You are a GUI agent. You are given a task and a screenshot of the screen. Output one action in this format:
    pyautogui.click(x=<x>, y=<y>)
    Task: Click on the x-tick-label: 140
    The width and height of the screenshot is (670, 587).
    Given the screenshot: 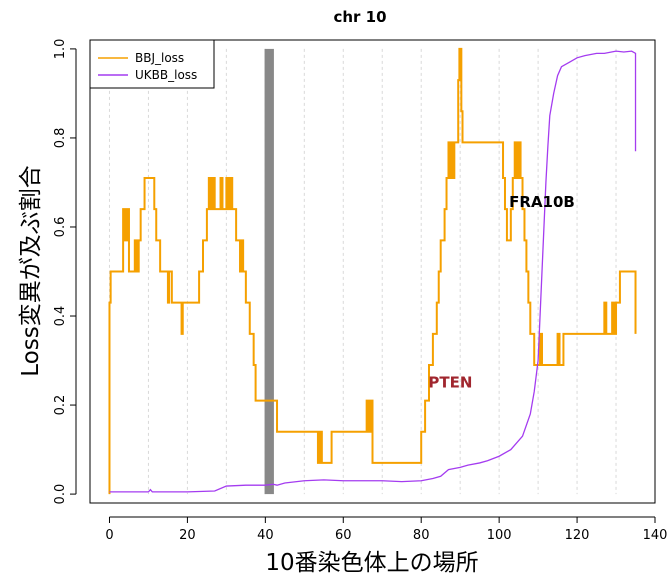 What is the action you would take?
    pyautogui.click(x=655, y=535)
    